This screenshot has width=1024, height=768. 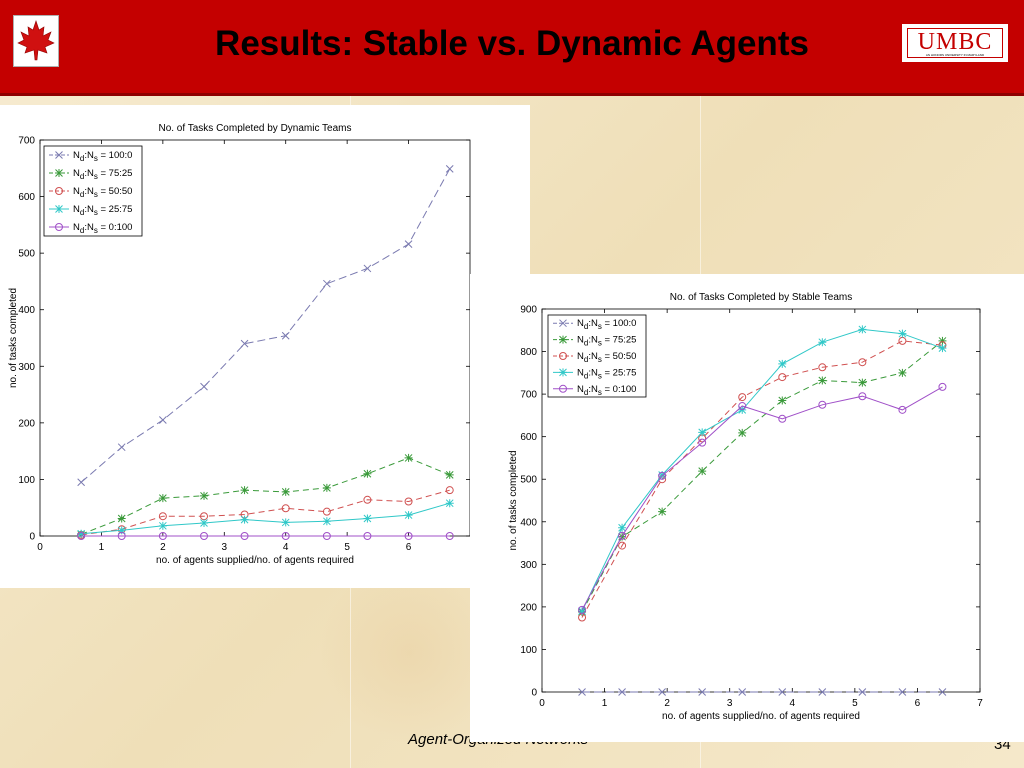 What do you see at coordinates (93, 191) in the screenshot?
I see `legend-box` at bounding box center [93, 191].